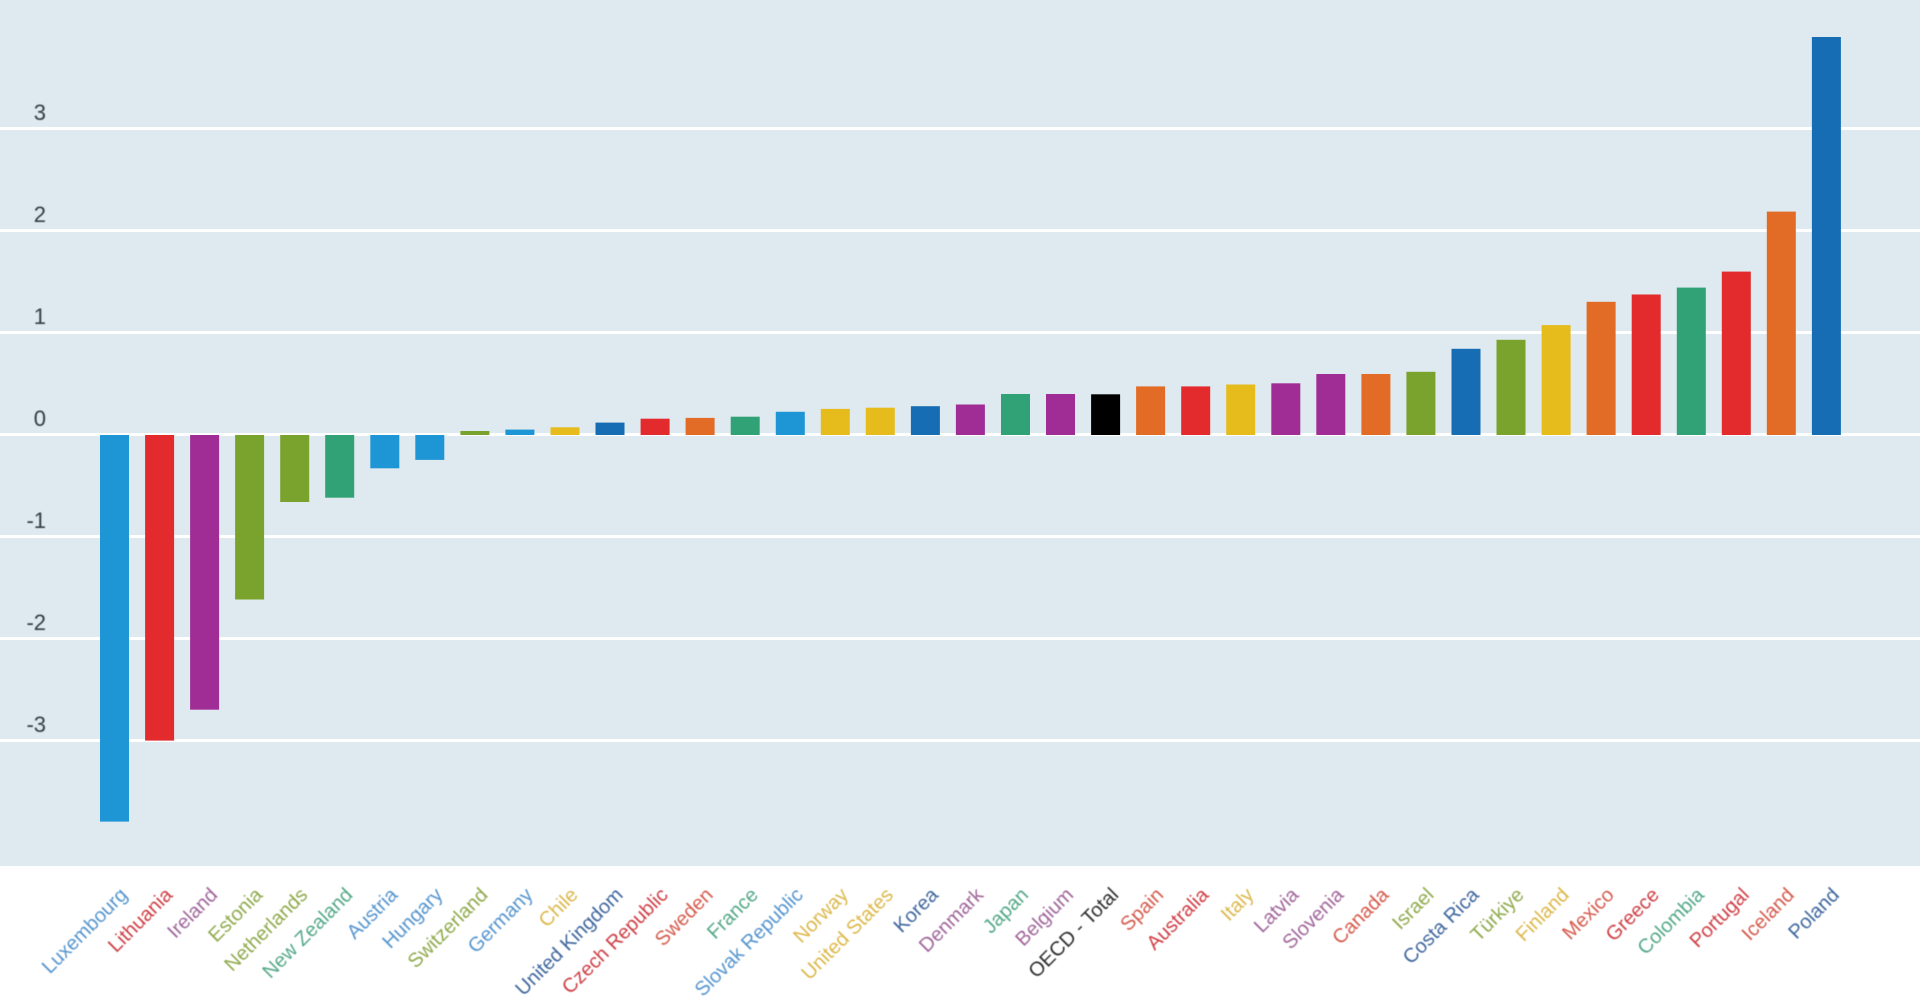 This screenshot has width=1920, height=1005. What do you see at coordinates (36, 724) in the screenshot?
I see `svg-text: -3` at bounding box center [36, 724].